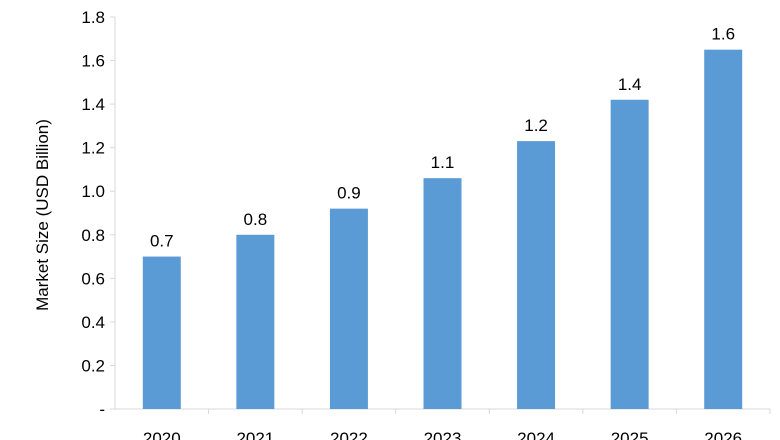 Image resolution: width=780 pixels, height=440 pixels. Describe the element at coordinates (255, 434) in the screenshot. I see `x-tick-label-2021: 2021` at that location.